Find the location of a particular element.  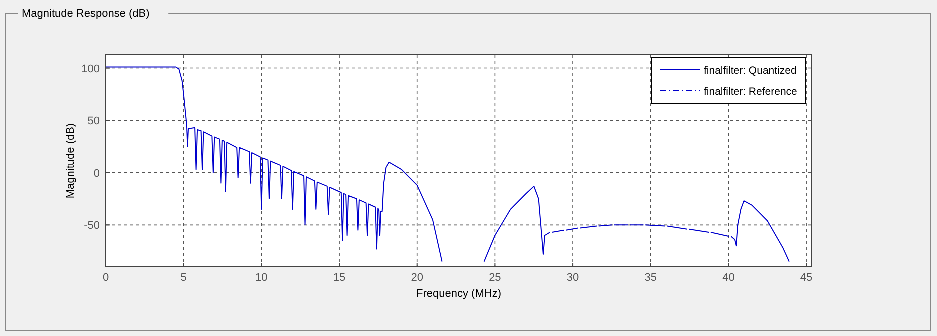

legend-label: finalfilter: Reference is located at coordinates (751, 92).